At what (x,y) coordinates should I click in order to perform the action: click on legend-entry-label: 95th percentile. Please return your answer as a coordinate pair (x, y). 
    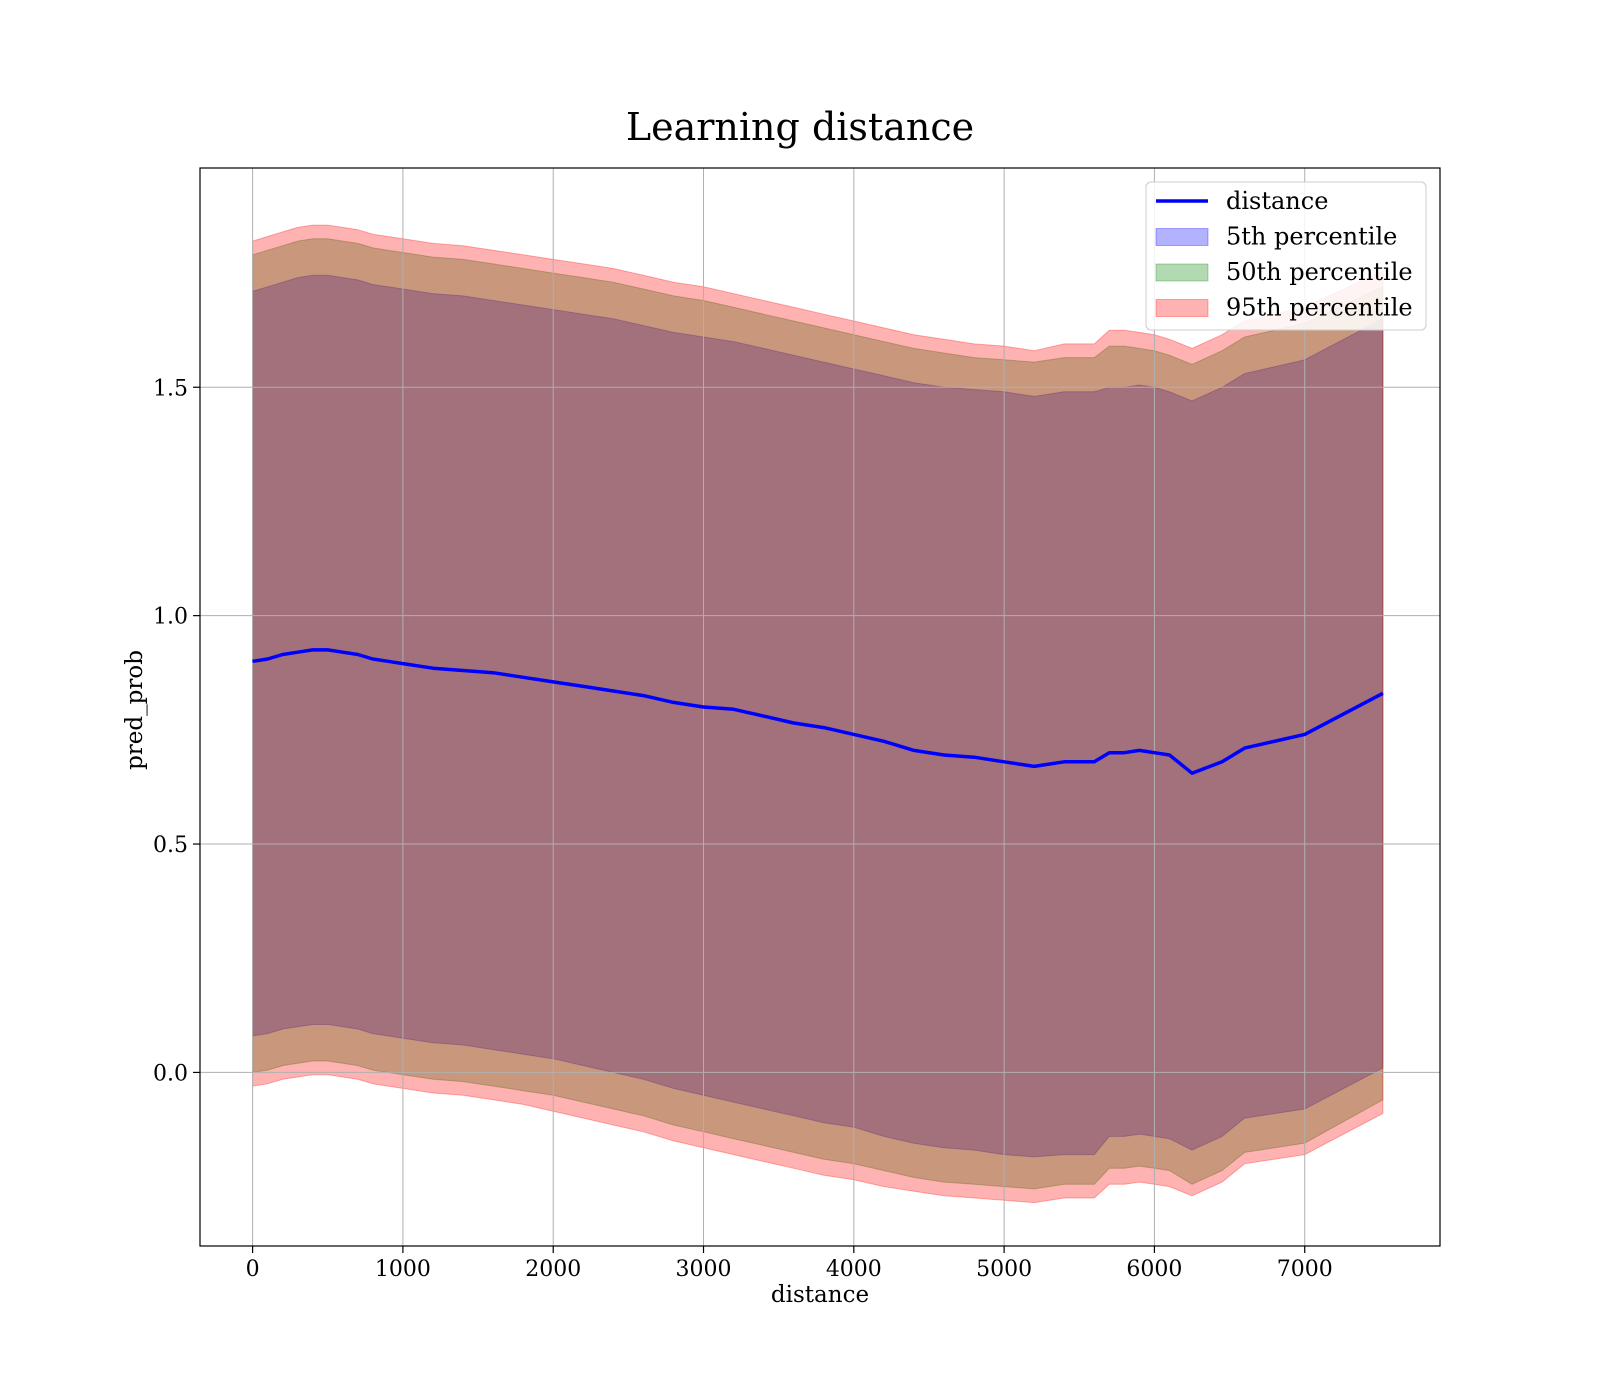
    Looking at the image, I should click on (1319, 308).